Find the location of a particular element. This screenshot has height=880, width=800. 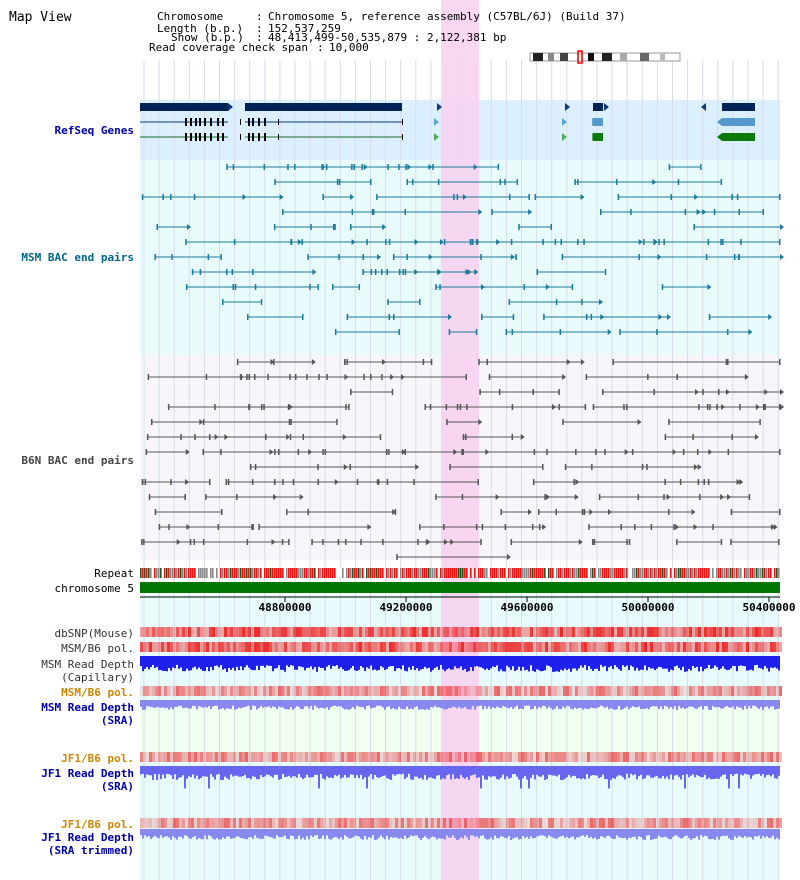

track-label-dbsnp: dbSNP(Mouse) is located at coordinates (94, 633).